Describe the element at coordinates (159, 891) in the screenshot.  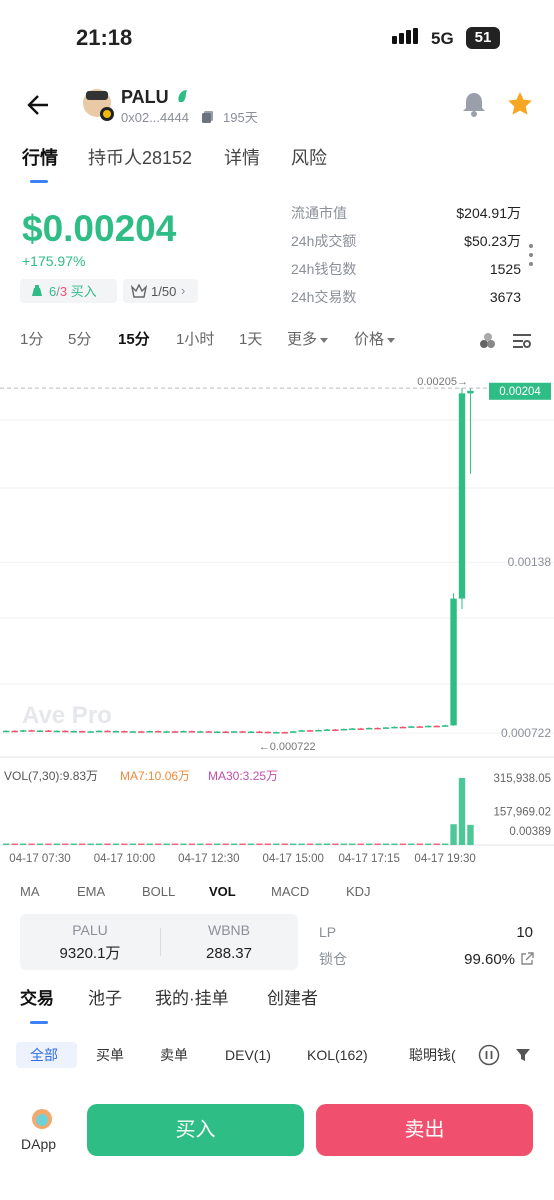
I see `indicator-tab: BOLL` at that location.